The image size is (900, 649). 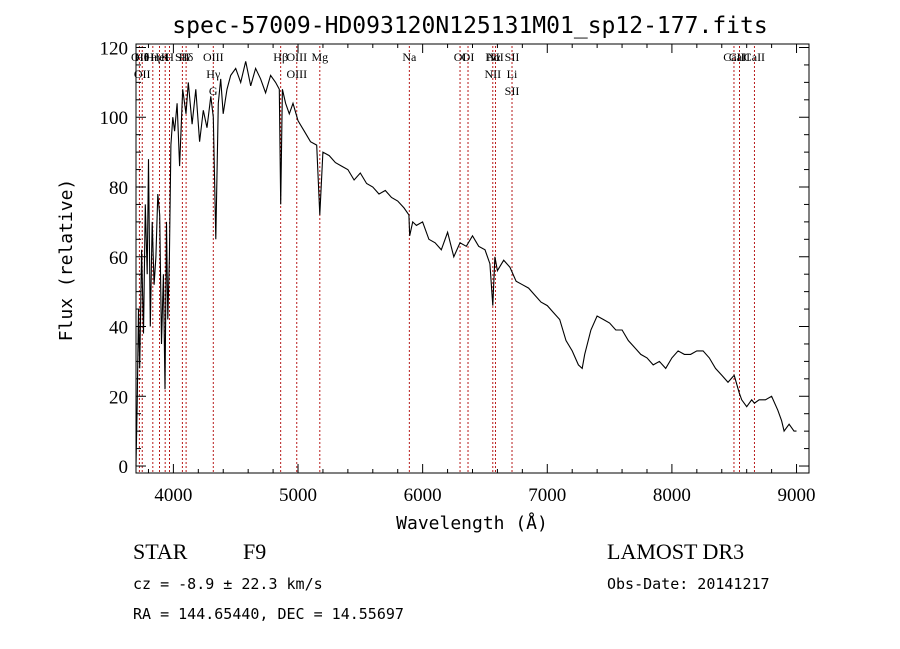 I want to click on line-label: Hα, so click(x=493, y=57).